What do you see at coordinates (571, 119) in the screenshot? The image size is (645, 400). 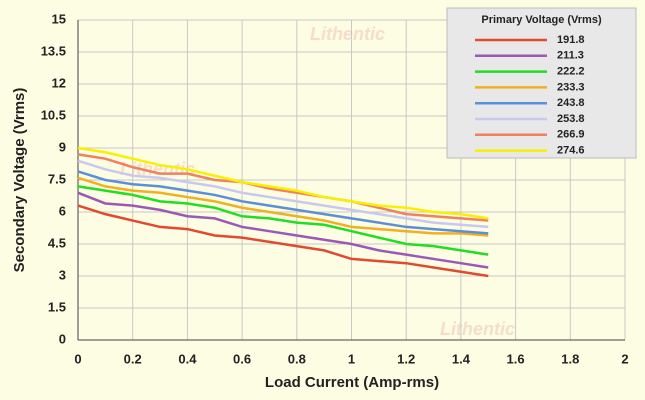 I see `legend-label: 253.8` at bounding box center [571, 119].